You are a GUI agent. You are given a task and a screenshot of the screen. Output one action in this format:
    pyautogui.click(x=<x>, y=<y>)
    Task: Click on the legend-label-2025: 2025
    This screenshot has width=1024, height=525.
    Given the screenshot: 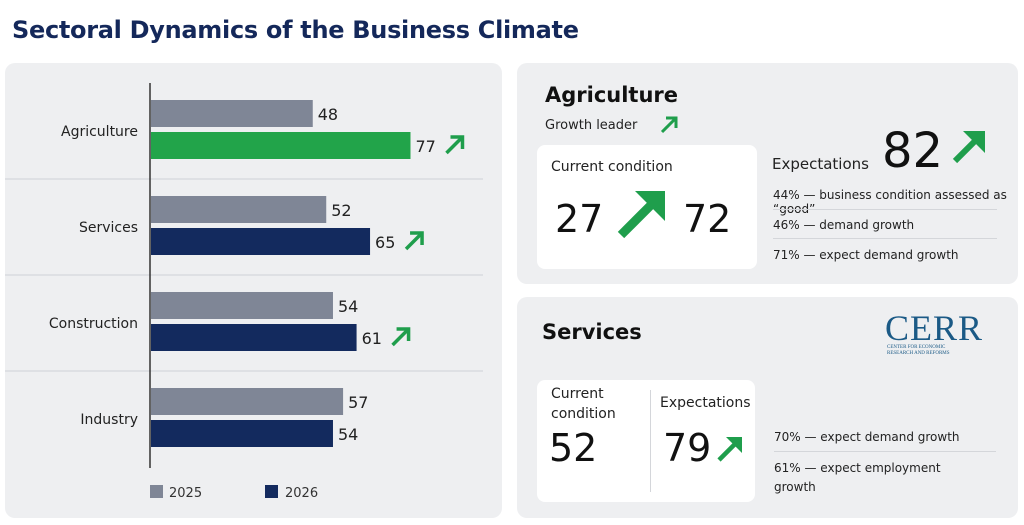 What is the action you would take?
    pyautogui.click(x=185, y=493)
    